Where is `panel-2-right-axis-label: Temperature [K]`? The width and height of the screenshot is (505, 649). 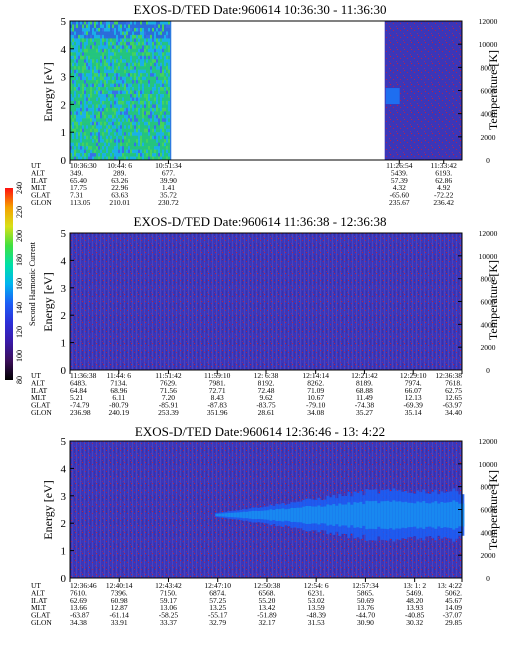 panel-2-right-axis-label: Temperature [K] is located at coordinates (493, 300).